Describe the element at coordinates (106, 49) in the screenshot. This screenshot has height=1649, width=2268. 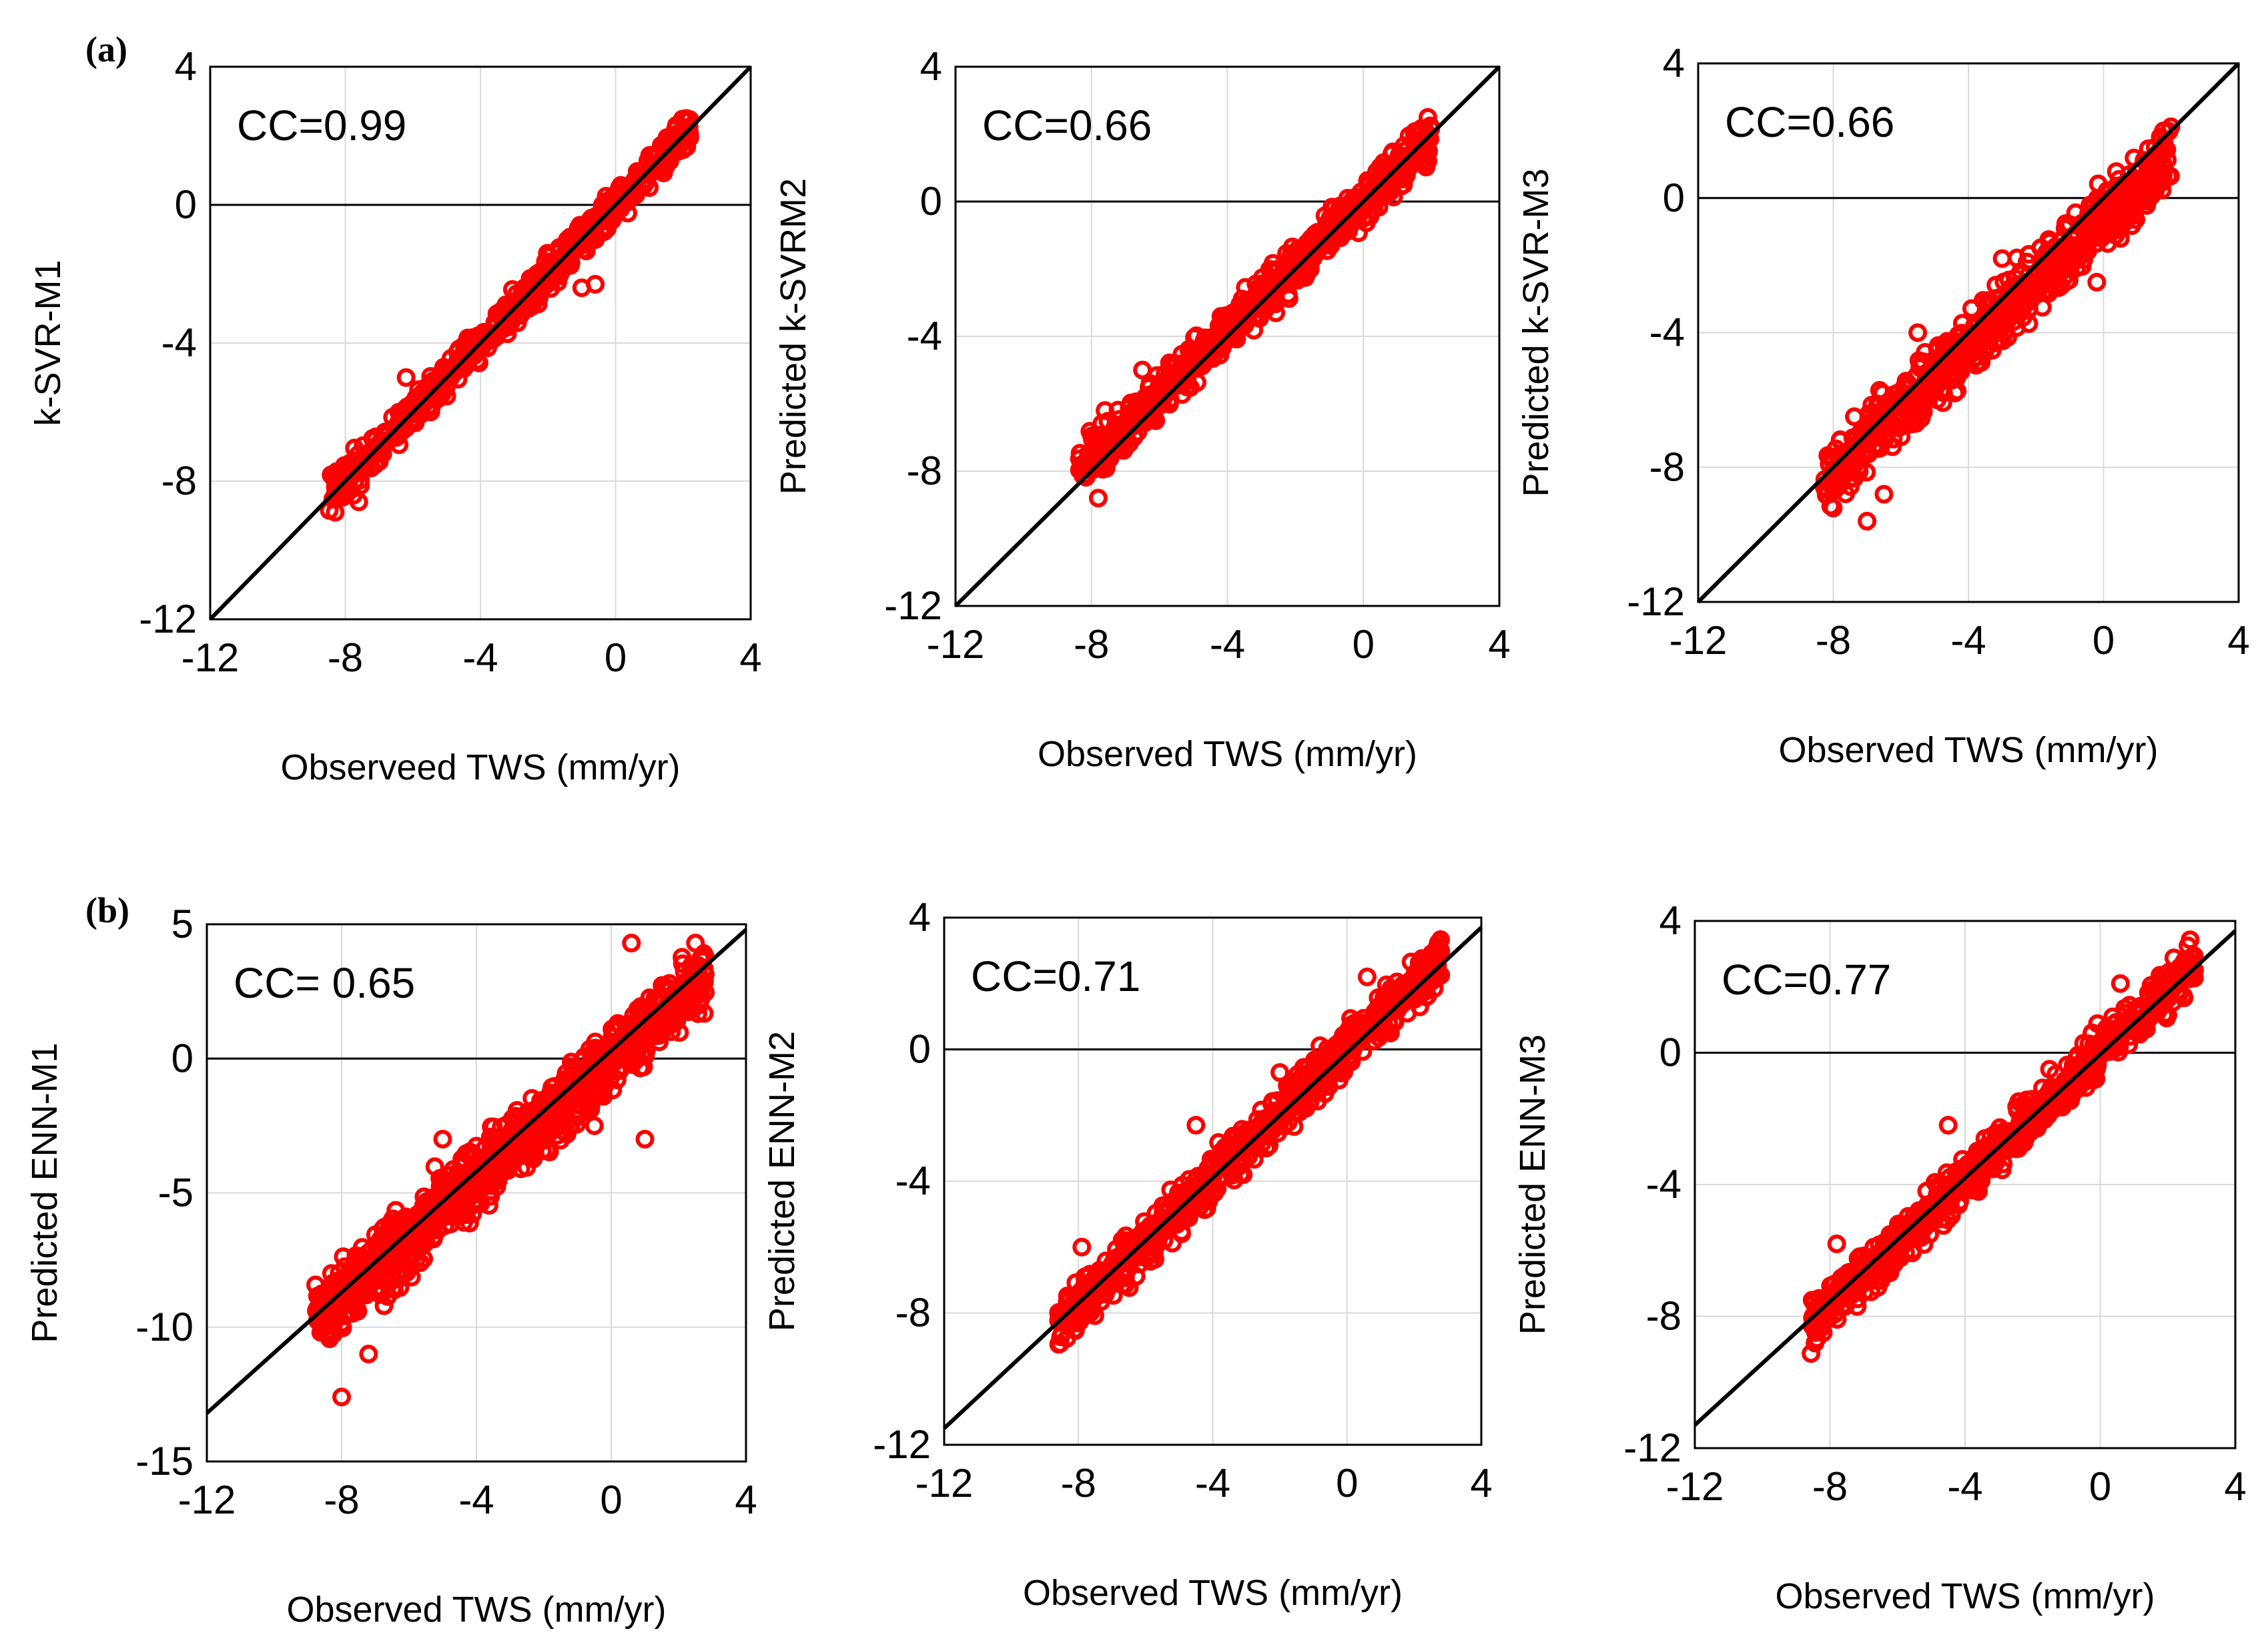
I see `panel-label-a: (a)` at that location.